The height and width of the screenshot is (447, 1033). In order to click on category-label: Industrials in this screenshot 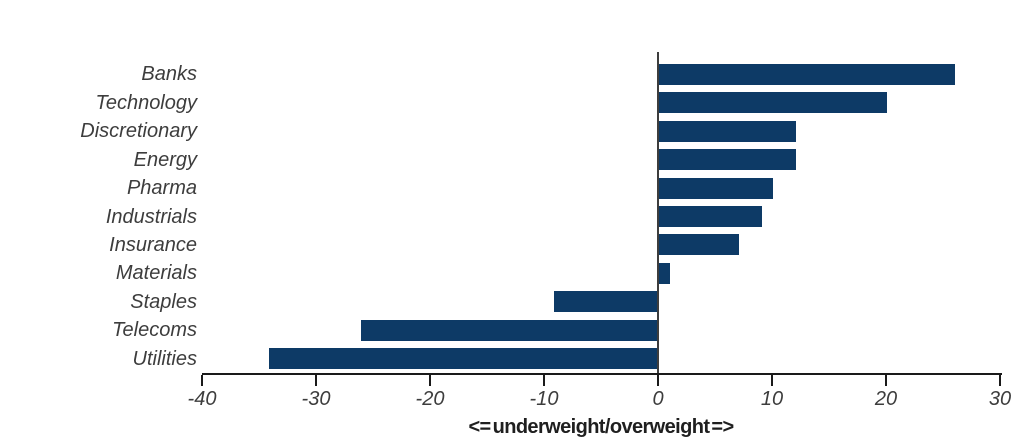, I will do `click(151, 216)`.